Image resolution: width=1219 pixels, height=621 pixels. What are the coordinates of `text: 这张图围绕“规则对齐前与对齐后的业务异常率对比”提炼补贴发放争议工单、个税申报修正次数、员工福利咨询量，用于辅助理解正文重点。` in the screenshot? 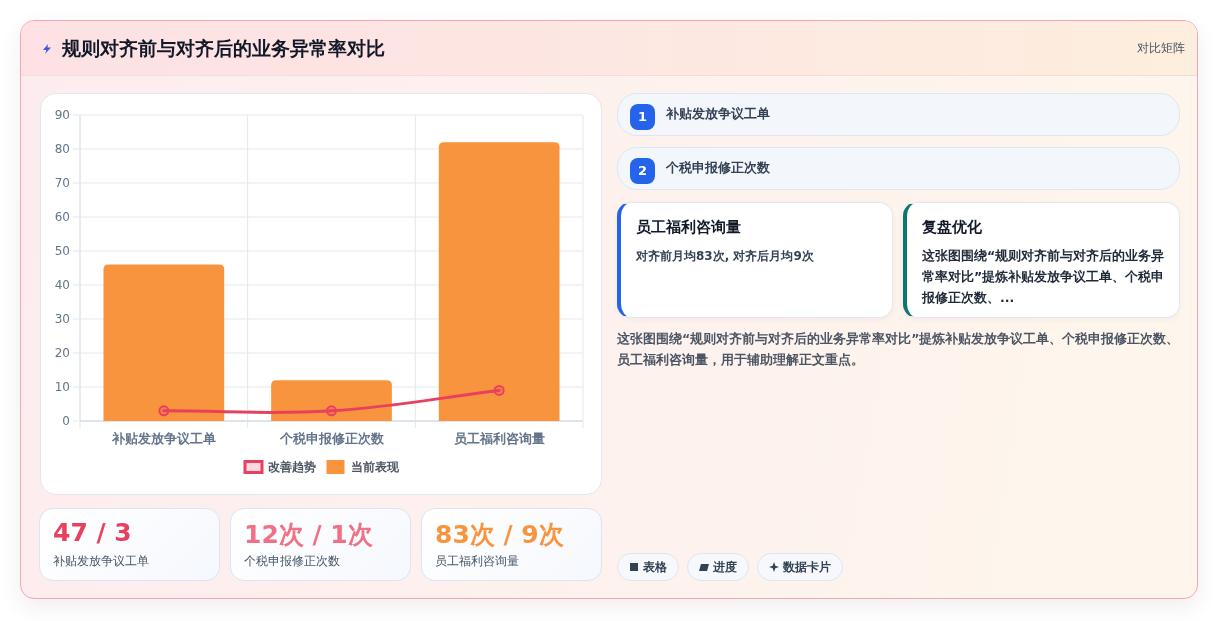 It's located at (899, 349).